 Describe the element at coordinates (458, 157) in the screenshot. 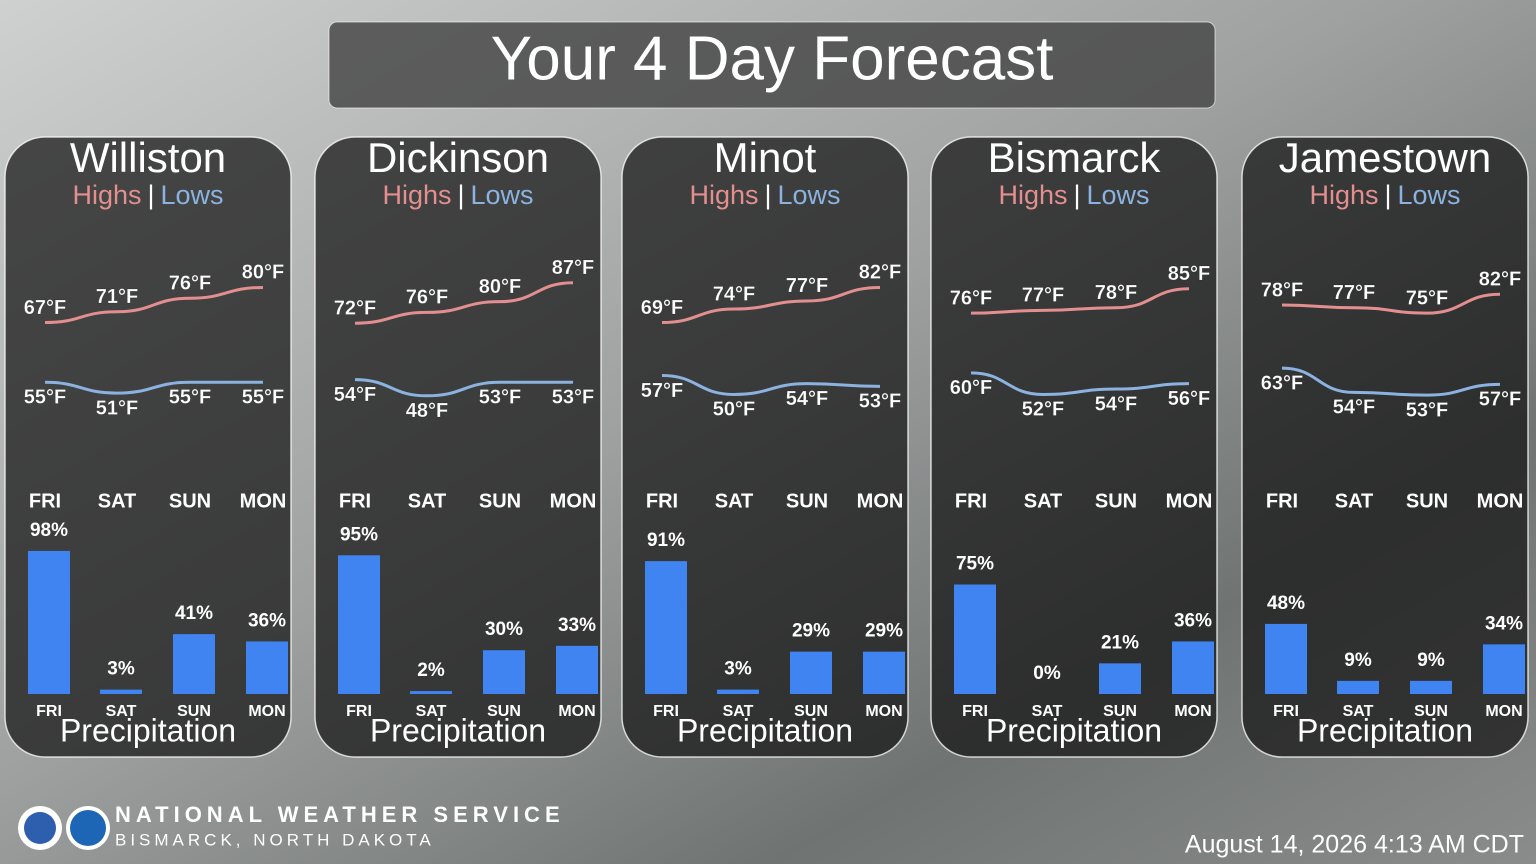

I see `city-name: Dickinson` at that location.